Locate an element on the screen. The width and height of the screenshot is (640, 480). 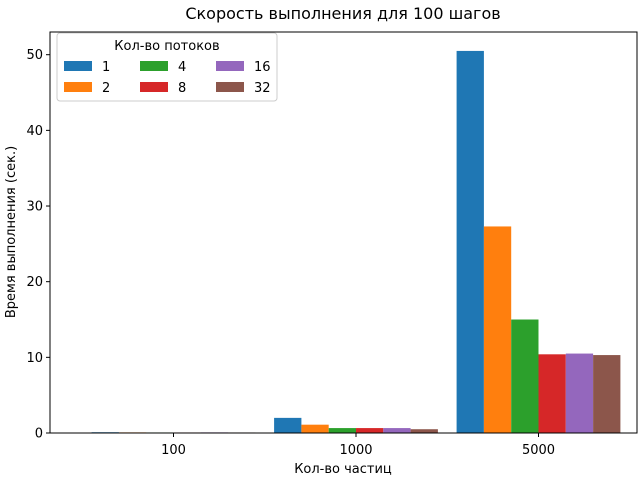
y-tick-label: 10 is located at coordinates (34, 358).